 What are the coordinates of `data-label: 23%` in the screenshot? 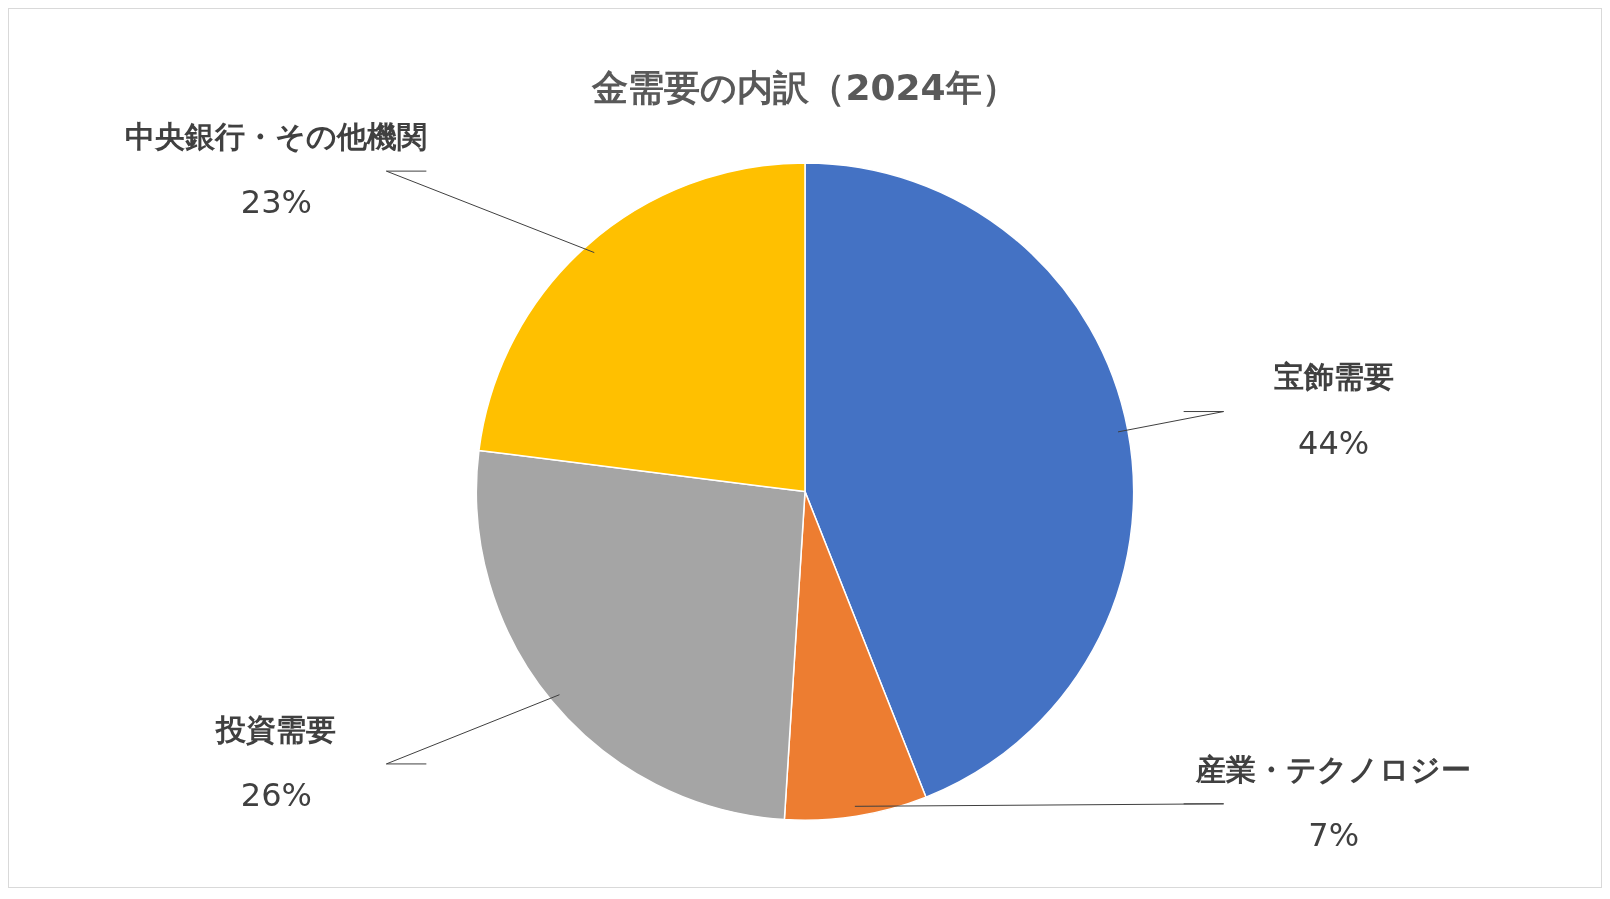 It's located at (276, 202).